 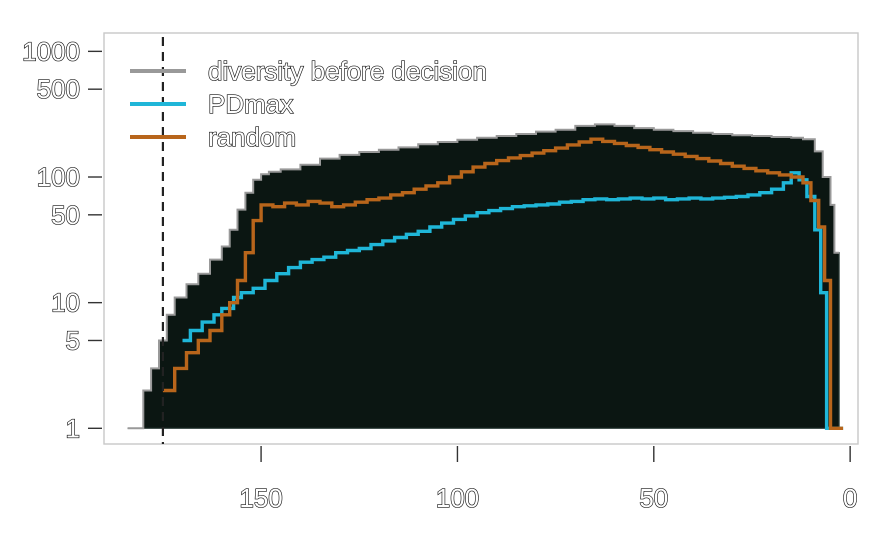 I want to click on y-tick-label: 50, so click(x=65, y=215).